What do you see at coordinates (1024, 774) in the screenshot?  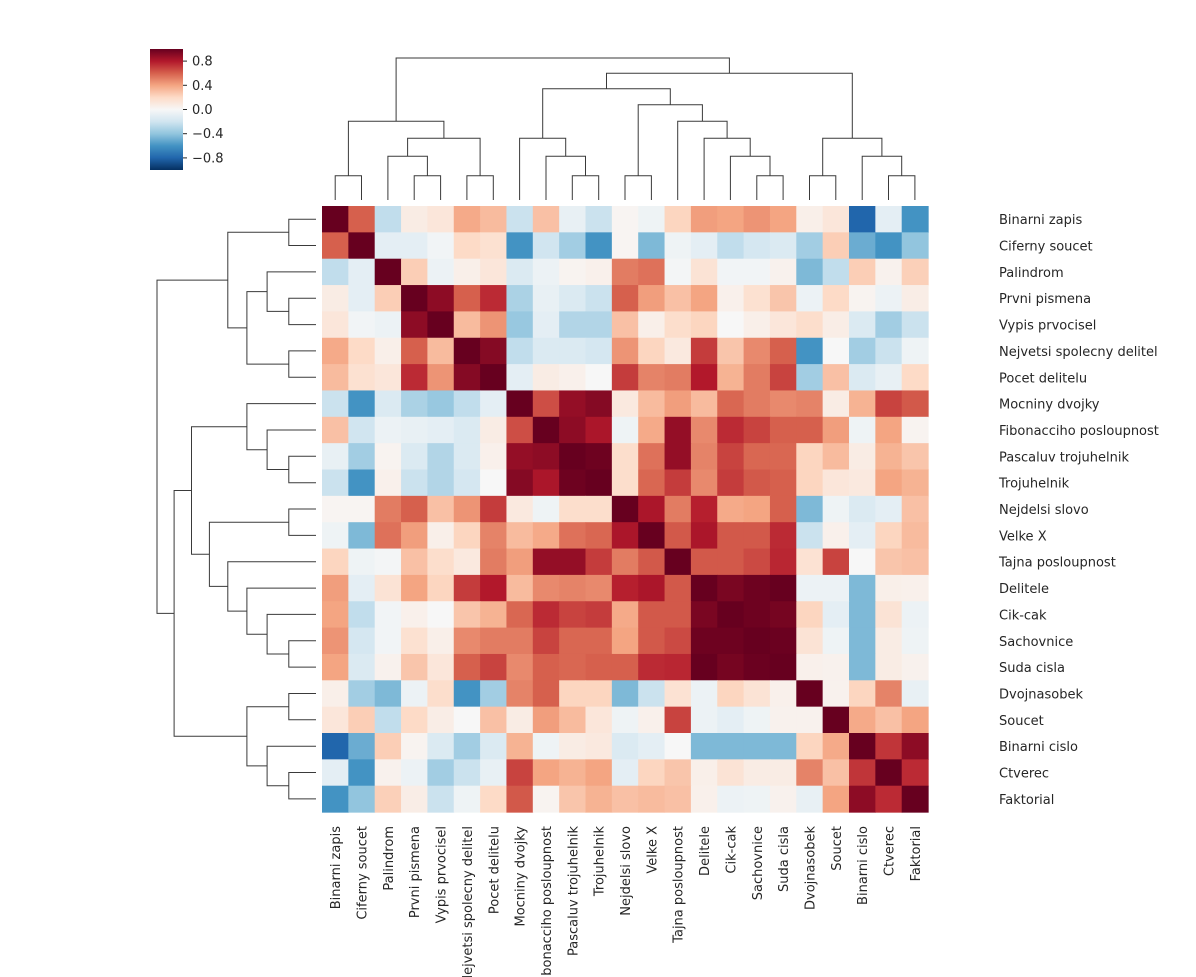 I see `row-tick-label: Ctverec` at bounding box center [1024, 774].